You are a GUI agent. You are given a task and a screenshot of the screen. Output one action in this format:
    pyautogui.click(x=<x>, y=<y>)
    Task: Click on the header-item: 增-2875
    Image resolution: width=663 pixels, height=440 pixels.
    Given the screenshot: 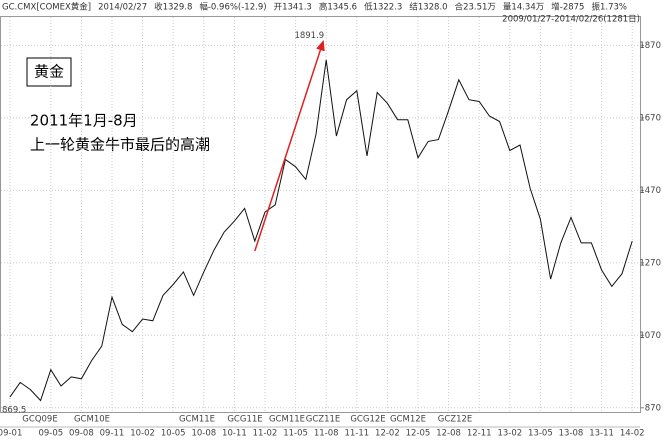 What is the action you would take?
    pyautogui.click(x=567, y=7)
    